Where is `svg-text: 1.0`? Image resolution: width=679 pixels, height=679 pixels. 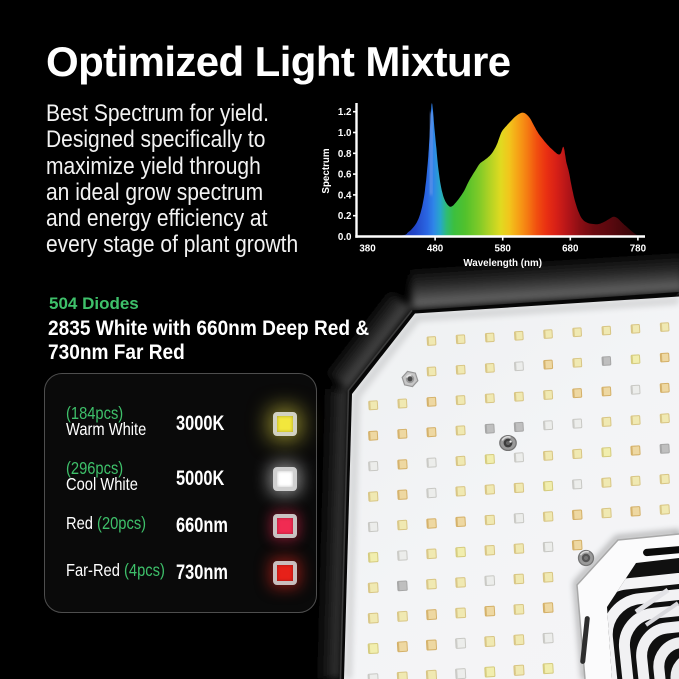
svg-text: 1.0 is located at coordinates (345, 133).